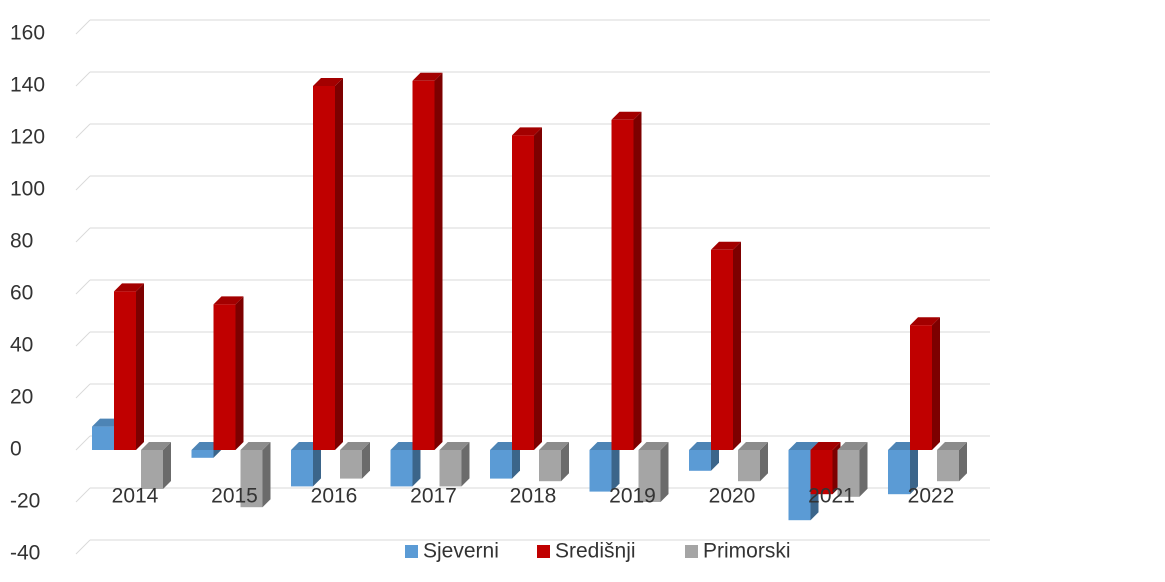 Image resolution: width=1165 pixels, height=582 pixels. I want to click on x-tick-label: 2016, so click(334, 496).